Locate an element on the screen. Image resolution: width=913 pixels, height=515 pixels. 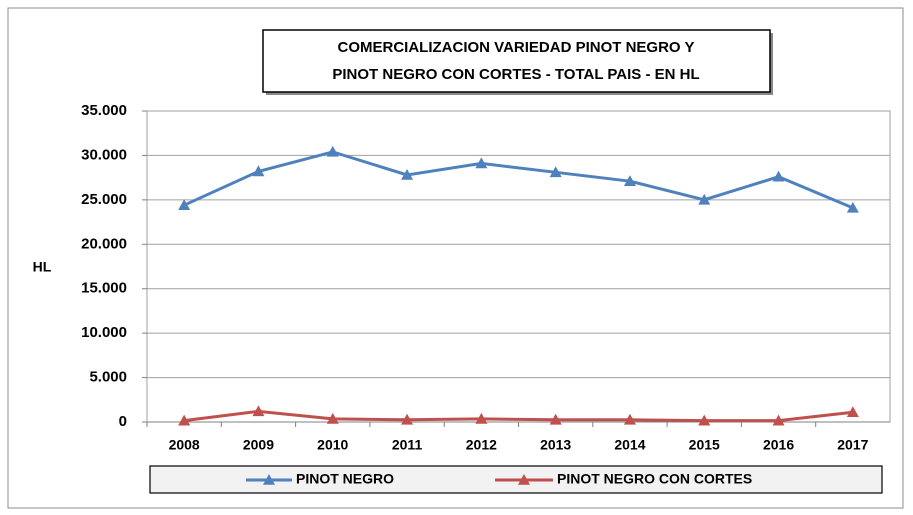
x-tick-label: 2016 is located at coordinates (778, 445).